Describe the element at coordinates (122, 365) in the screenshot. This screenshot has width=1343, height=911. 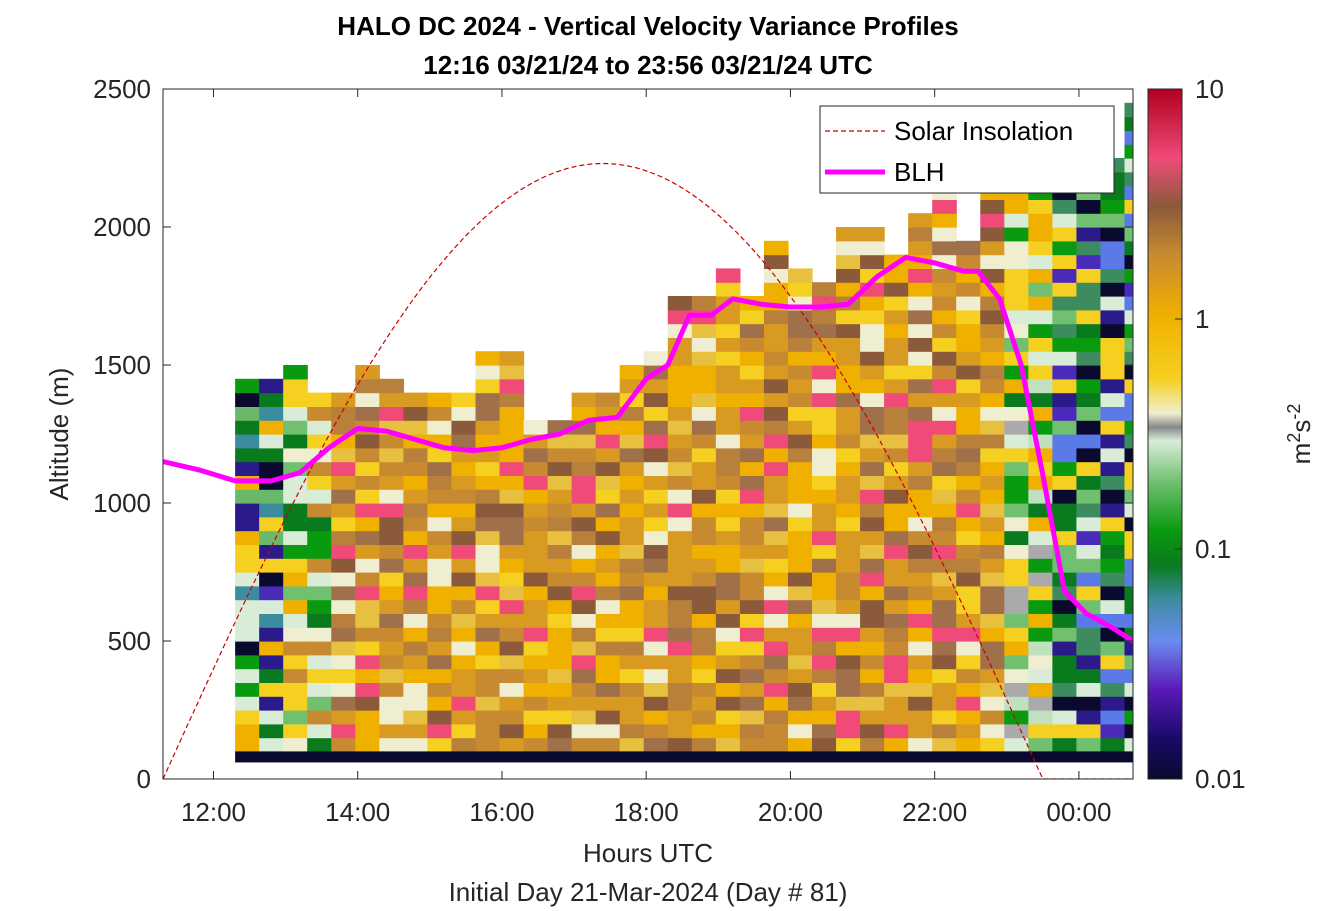
I see `y-tick-label: 1500` at that location.